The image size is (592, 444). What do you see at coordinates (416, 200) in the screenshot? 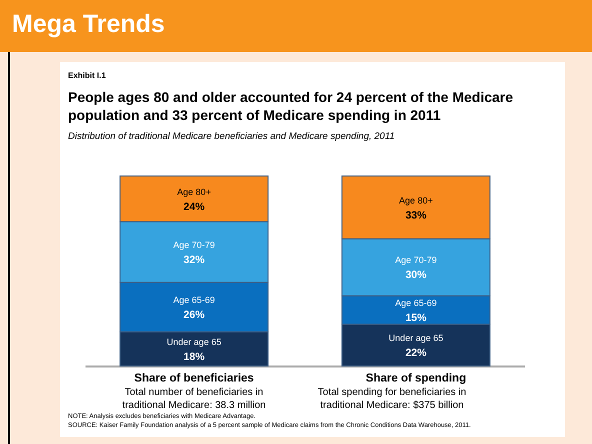
I see `text: Age 80+` at bounding box center [416, 200].